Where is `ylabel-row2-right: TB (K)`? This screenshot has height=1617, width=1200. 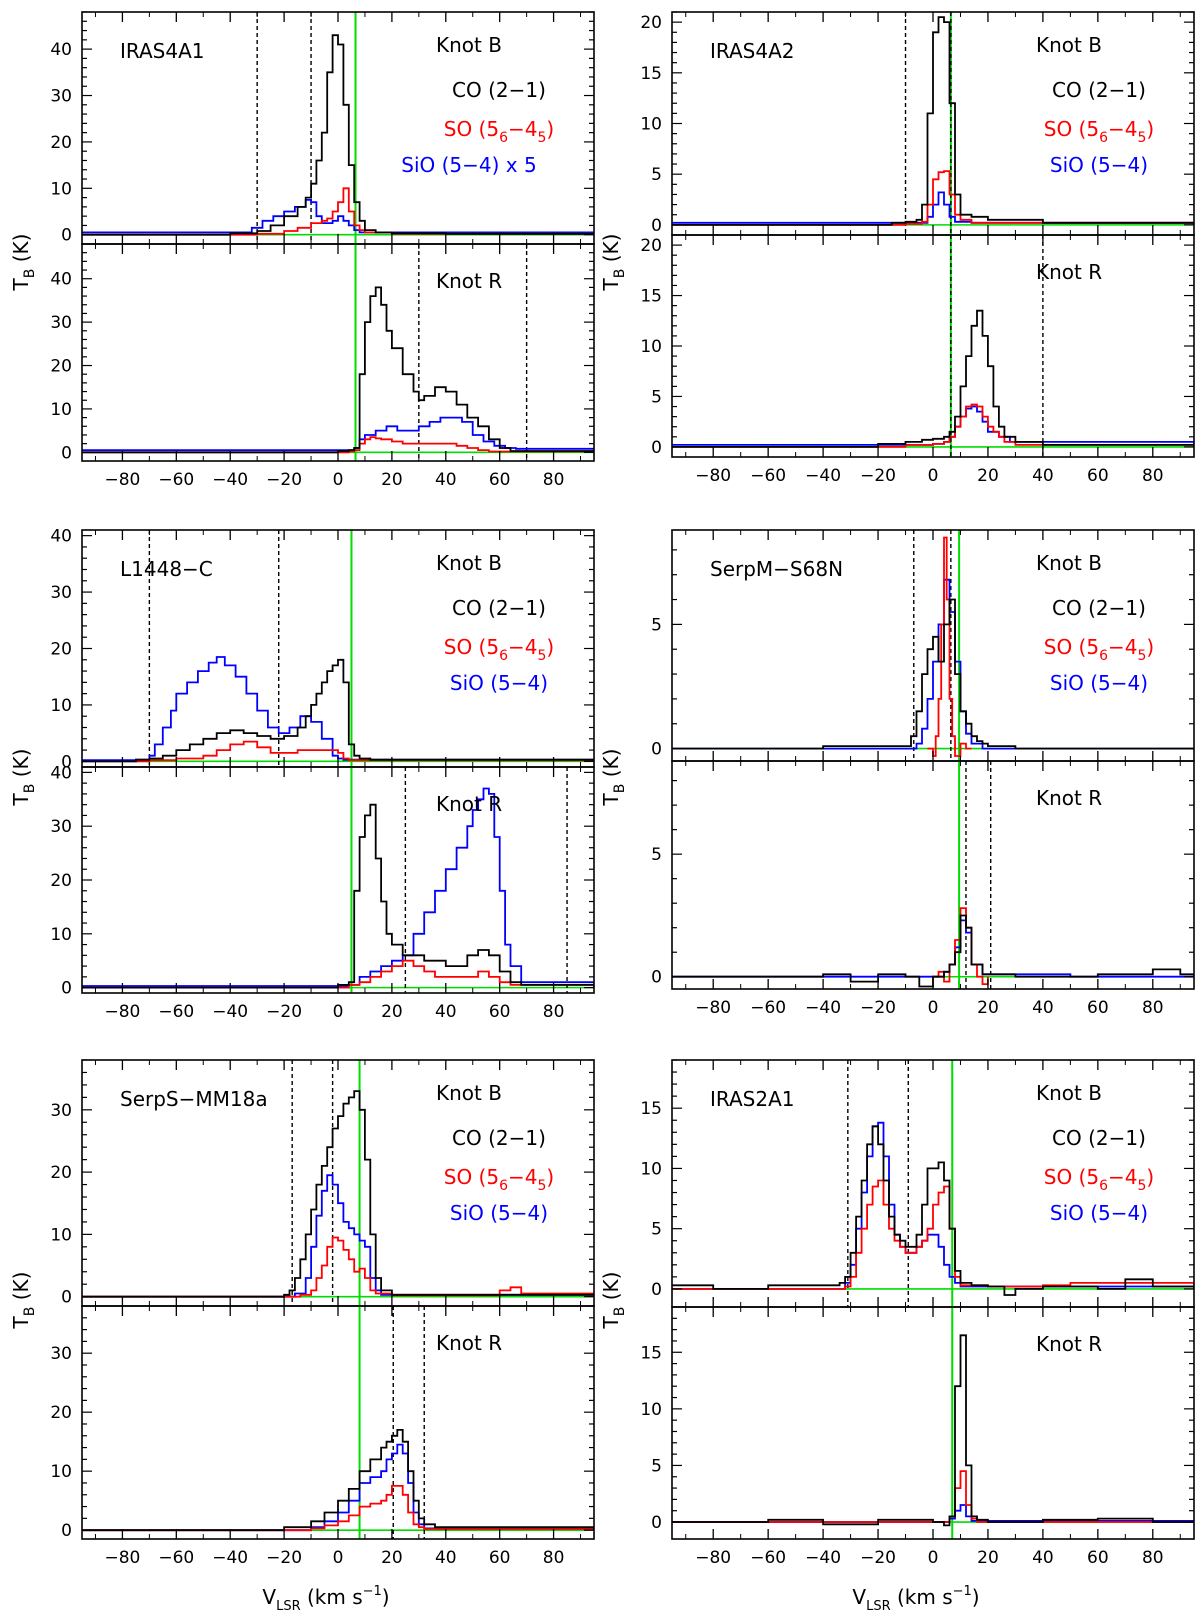 ylabel-row2-right: TB (K) is located at coordinates (613, 778).